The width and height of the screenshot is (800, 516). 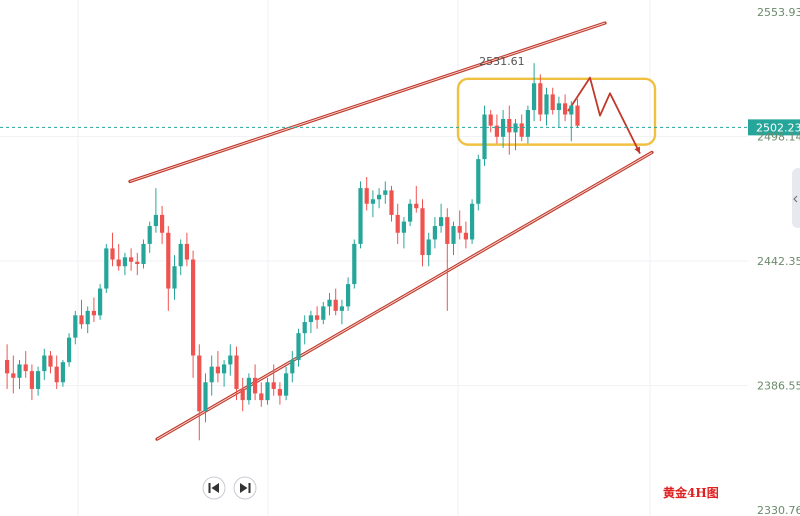 What do you see at coordinates (796, 198) in the screenshot?
I see `side-panel-toggle` at bounding box center [796, 198].